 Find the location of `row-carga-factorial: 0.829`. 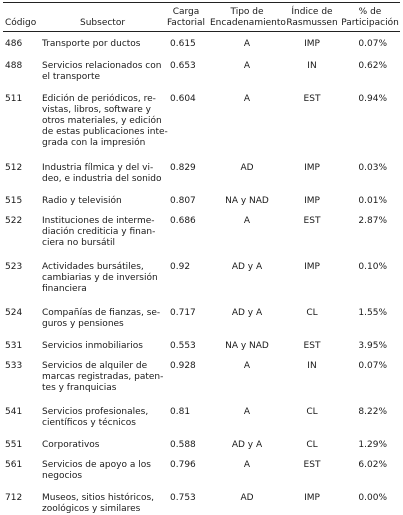

row-carga-factorial: 0.829 is located at coordinates (183, 168).